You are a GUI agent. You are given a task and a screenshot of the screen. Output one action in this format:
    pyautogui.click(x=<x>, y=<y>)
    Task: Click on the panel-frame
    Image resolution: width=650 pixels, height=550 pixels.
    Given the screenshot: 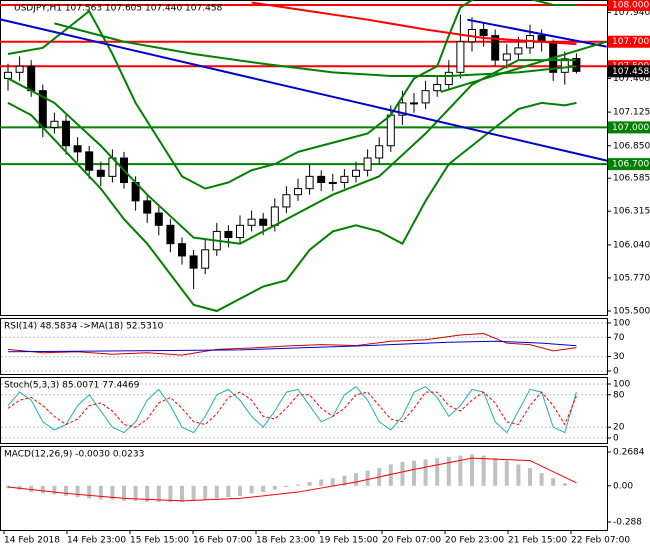 What is the action you would take?
    pyautogui.click(x=304, y=410)
    